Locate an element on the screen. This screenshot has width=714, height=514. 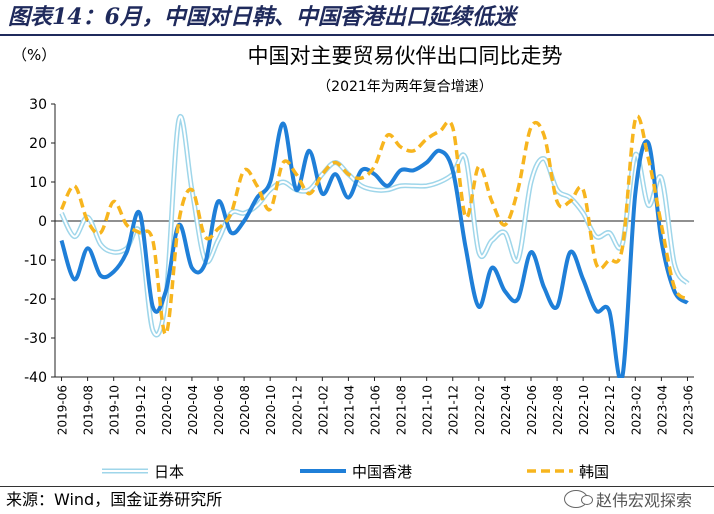
x-tick-label: 2022-12 is located at coordinates (610, 410).